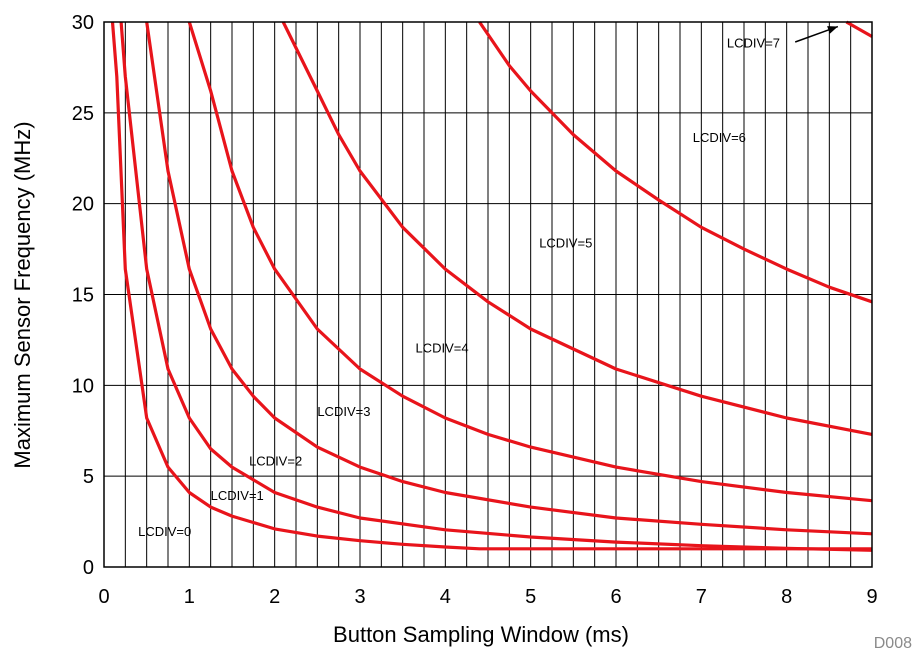 Image resolution: width=917 pixels, height=654 pixels. Describe the element at coordinates (275, 460) in the screenshot. I see `annotation-label: LCDIV=2` at that location.